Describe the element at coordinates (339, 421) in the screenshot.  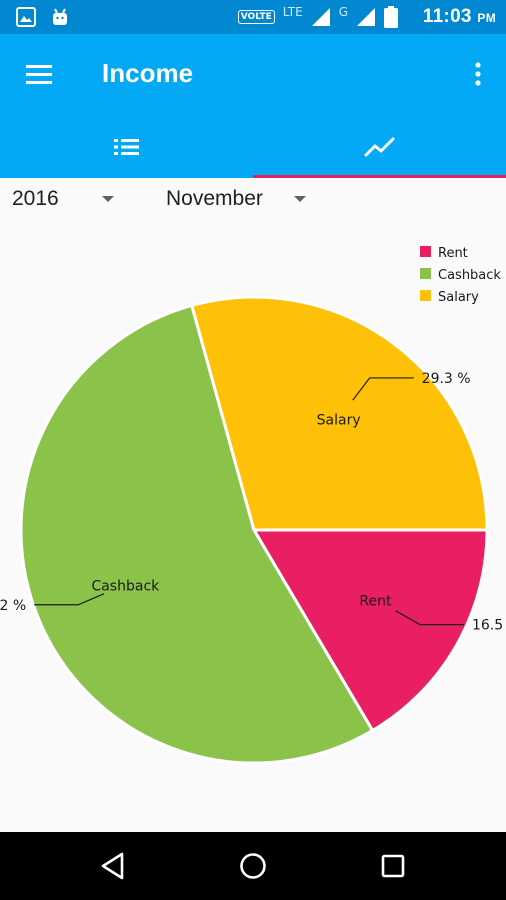
I see `slice-name-label-salary: Salary` at that location.